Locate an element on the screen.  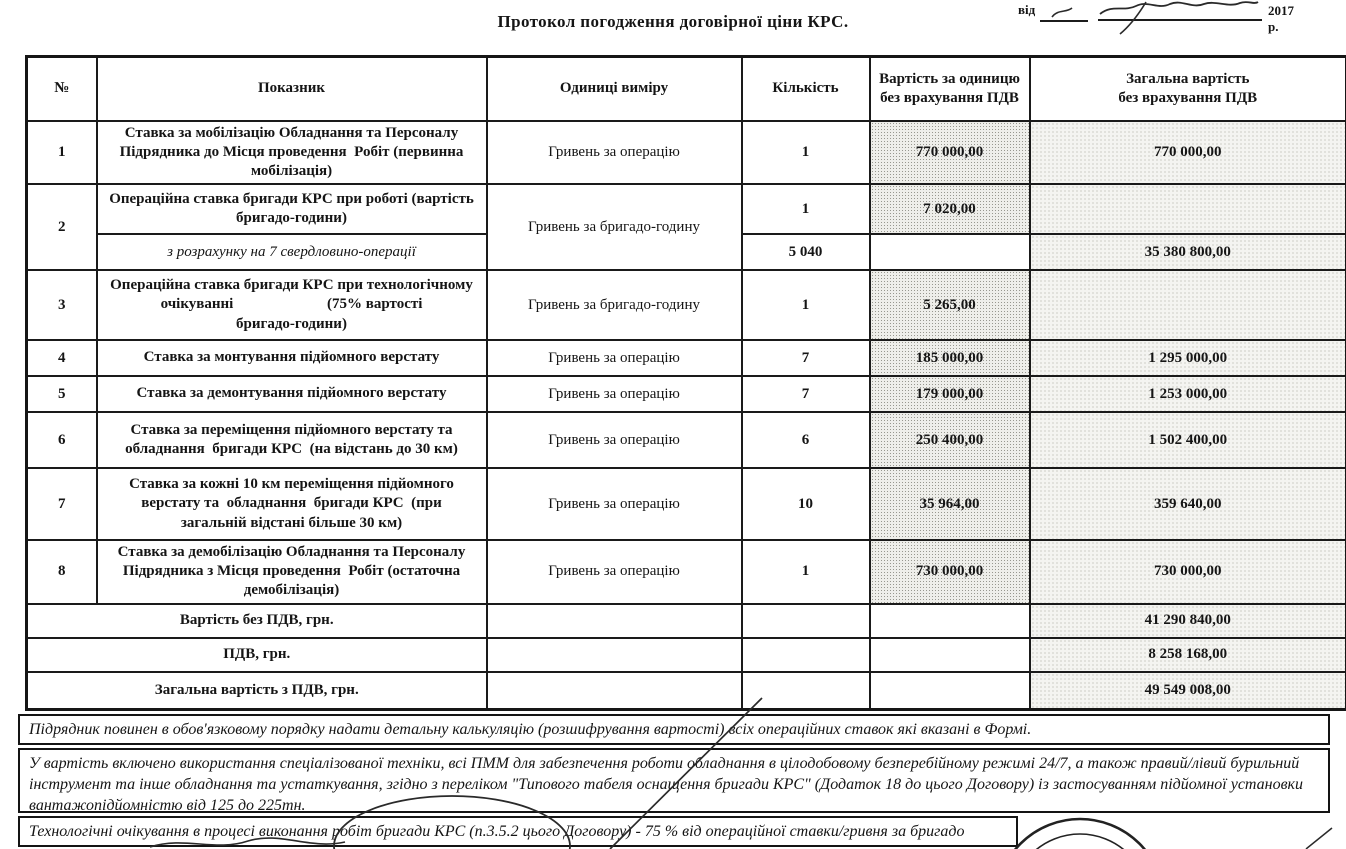
cell-total: 770 000,00 is located at coordinates (1187, 152).